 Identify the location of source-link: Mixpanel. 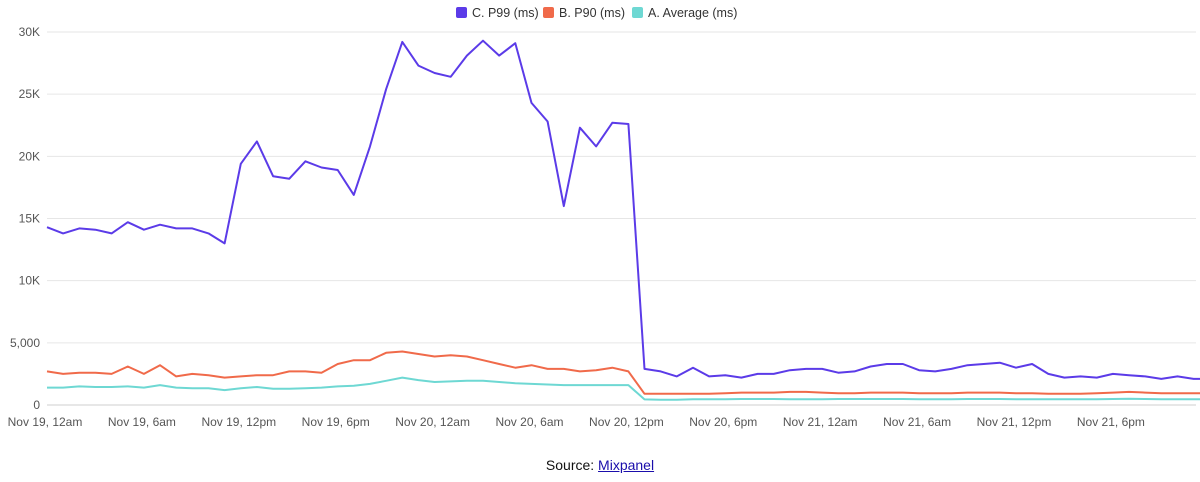
(626, 465).